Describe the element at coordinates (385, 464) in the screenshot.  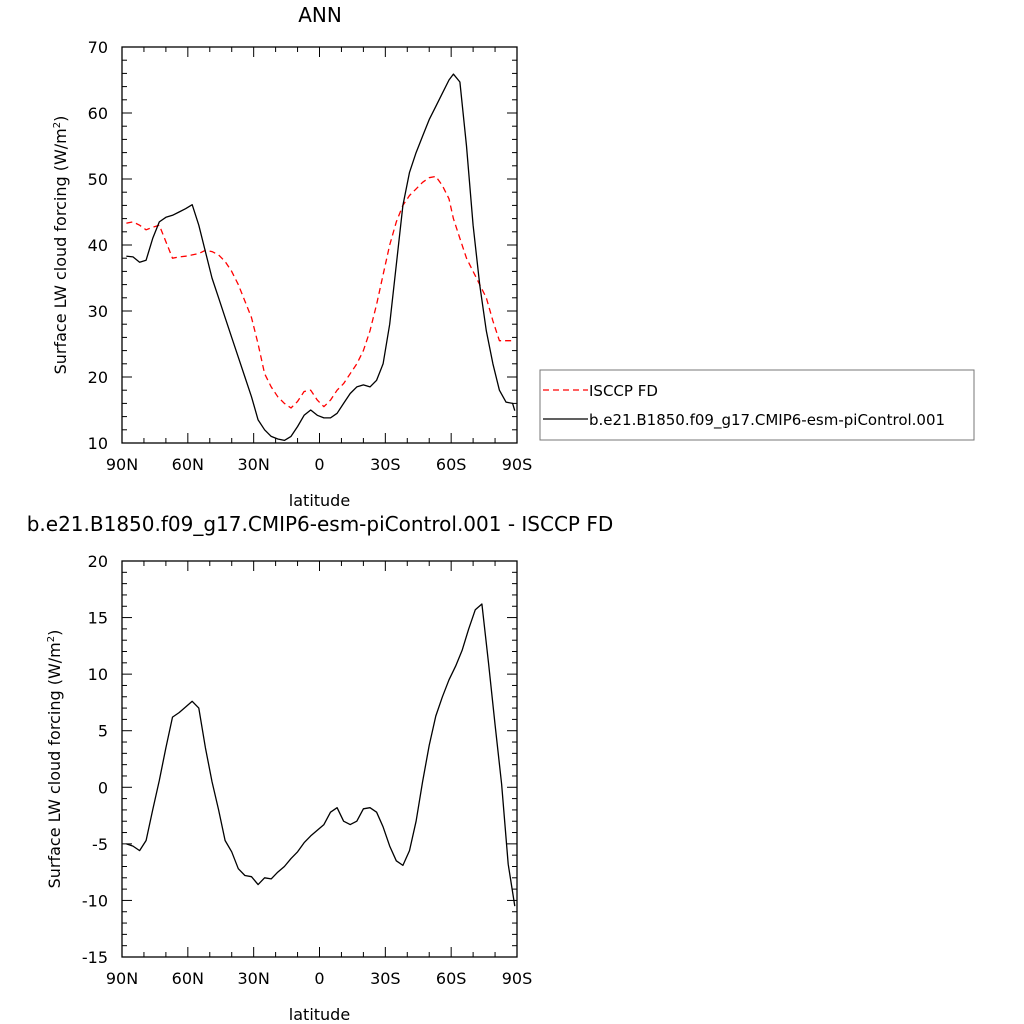
I see `top-x-tick-label: 30S` at that location.